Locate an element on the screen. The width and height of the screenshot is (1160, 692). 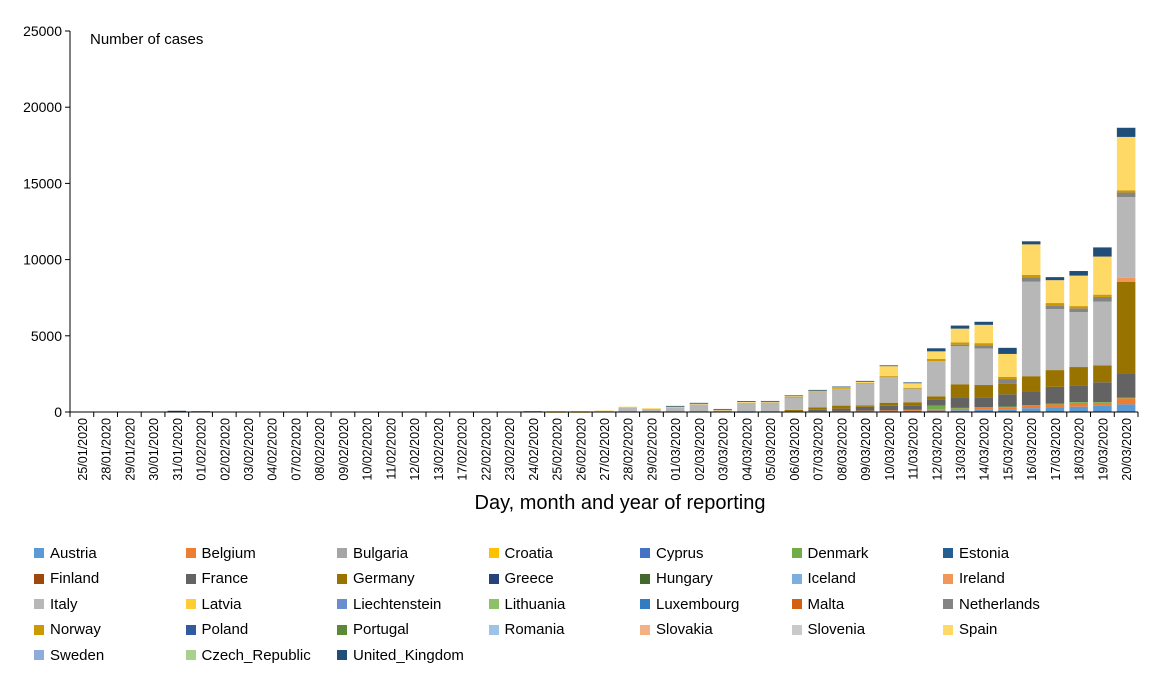
legend-item: Poland is located at coordinates (217, 630).